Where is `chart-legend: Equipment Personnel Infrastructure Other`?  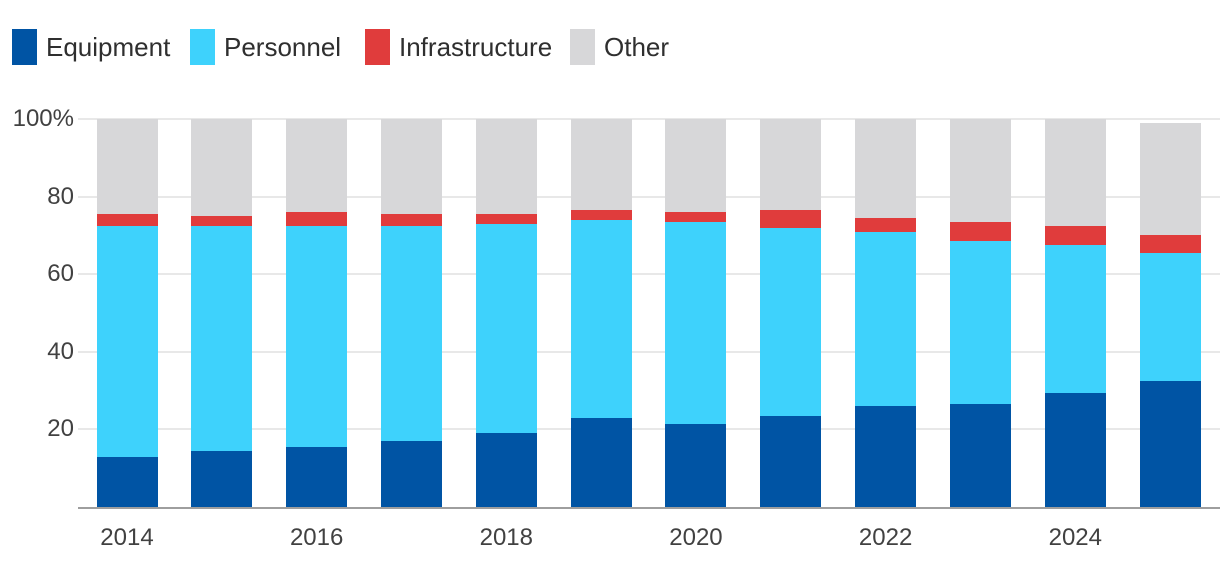
chart-legend: Equipment Personnel Infrastructure Other is located at coordinates (610, 40).